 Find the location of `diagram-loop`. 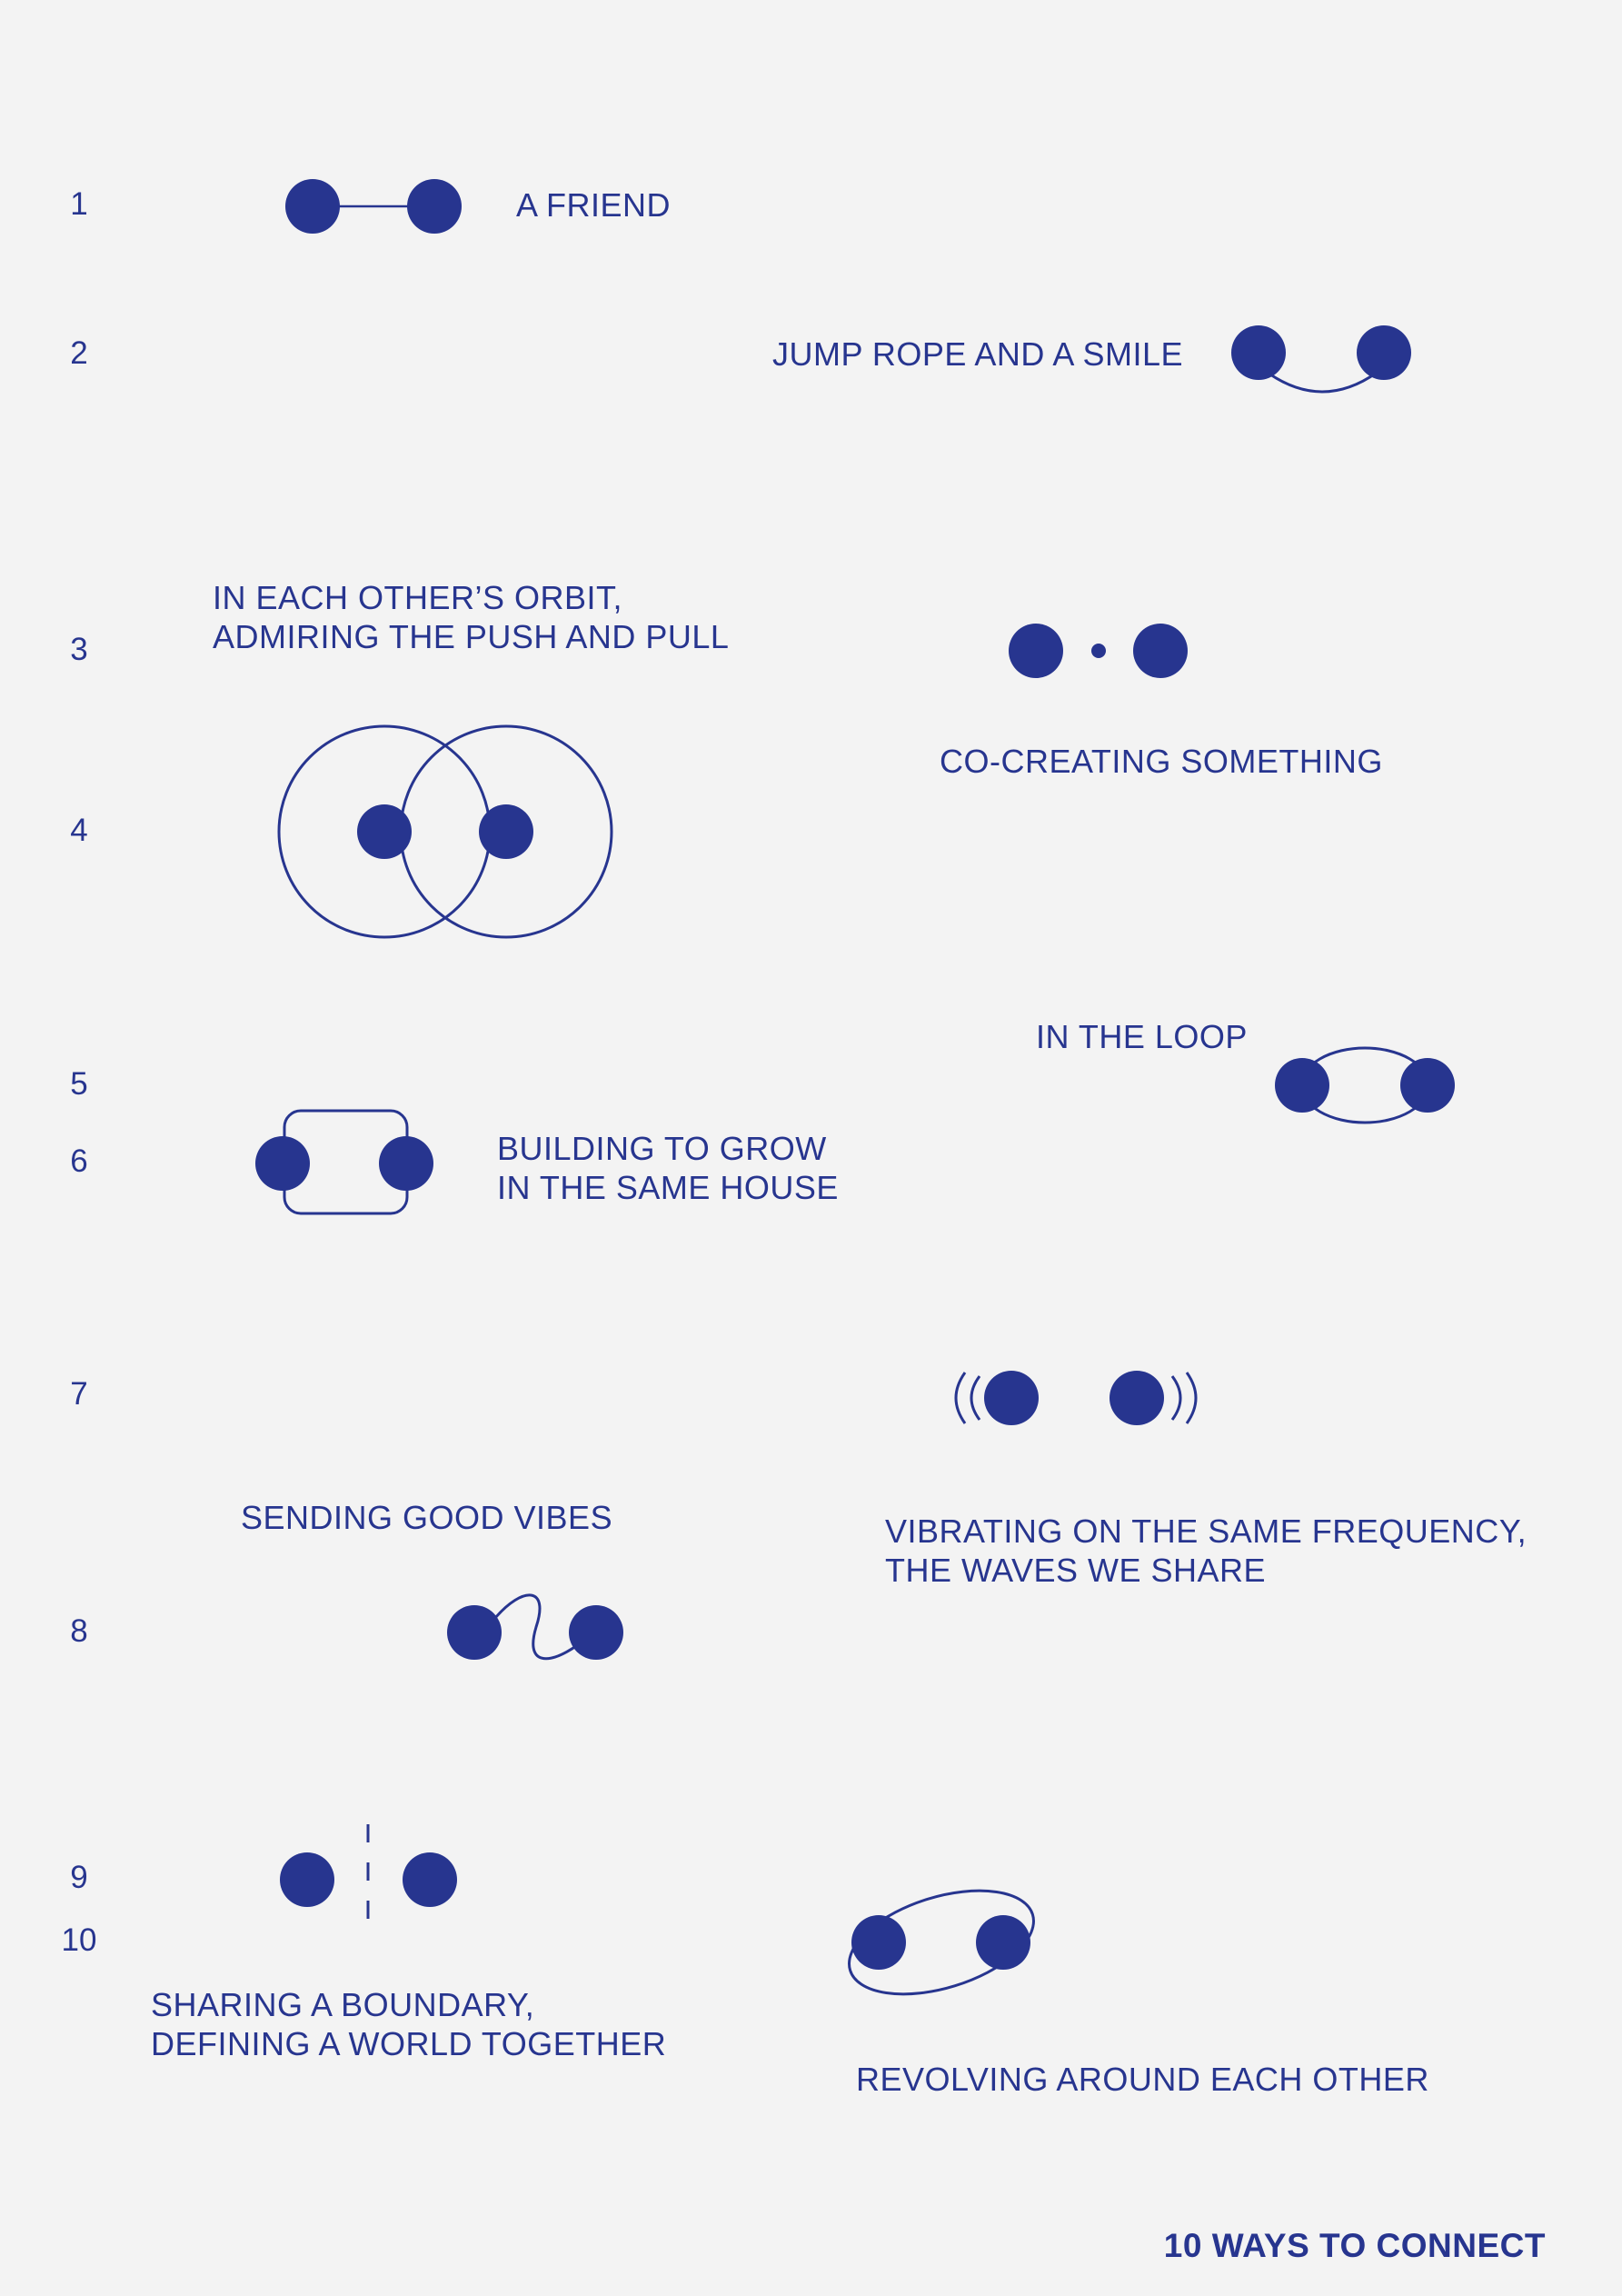

diagram-loop is located at coordinates (1365, 1085).